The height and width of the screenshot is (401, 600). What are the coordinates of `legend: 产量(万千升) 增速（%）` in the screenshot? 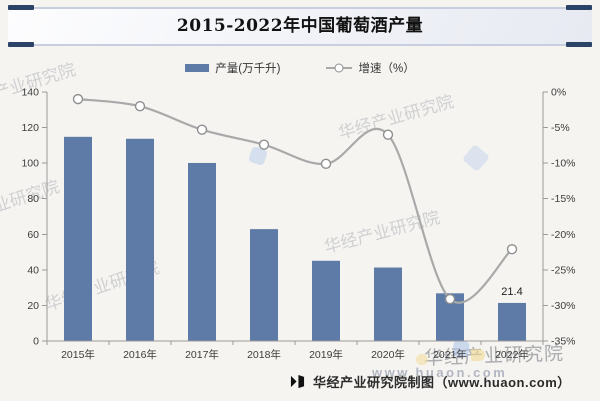 It's located at (300, 68).